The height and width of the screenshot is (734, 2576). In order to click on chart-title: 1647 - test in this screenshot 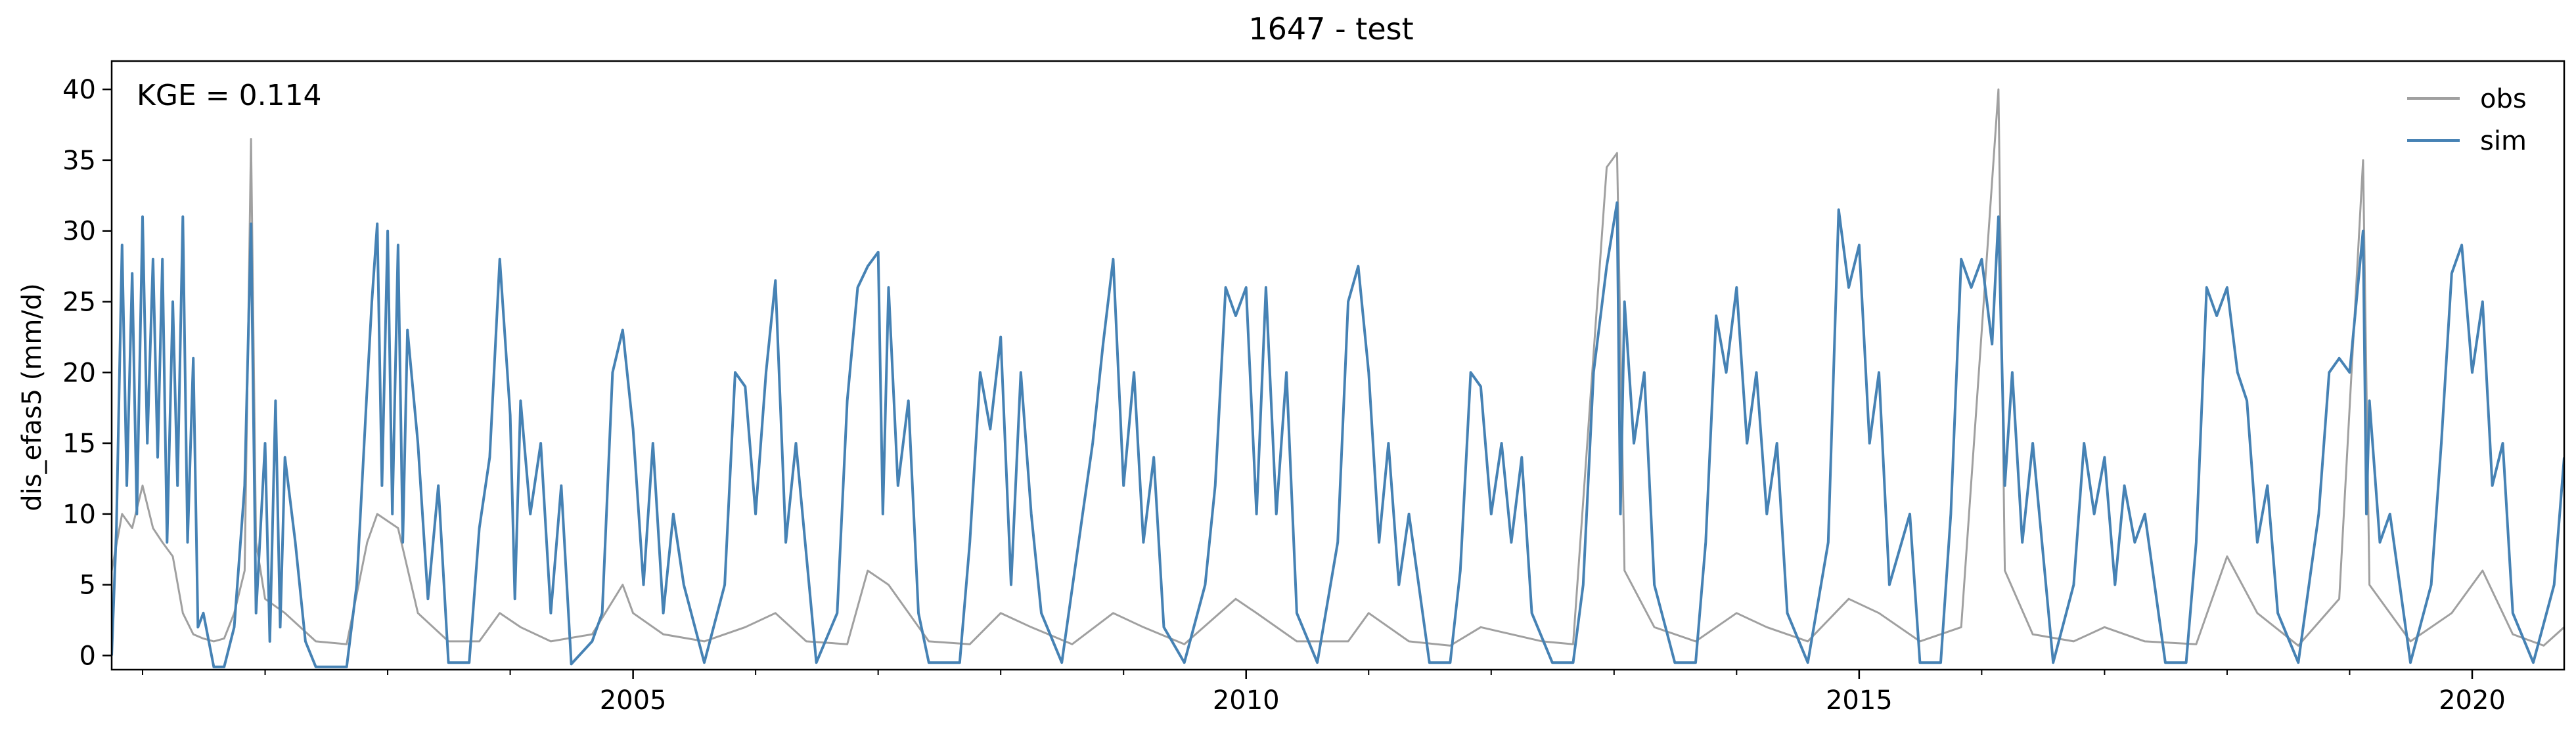, I will do `click(1330, 29)`.